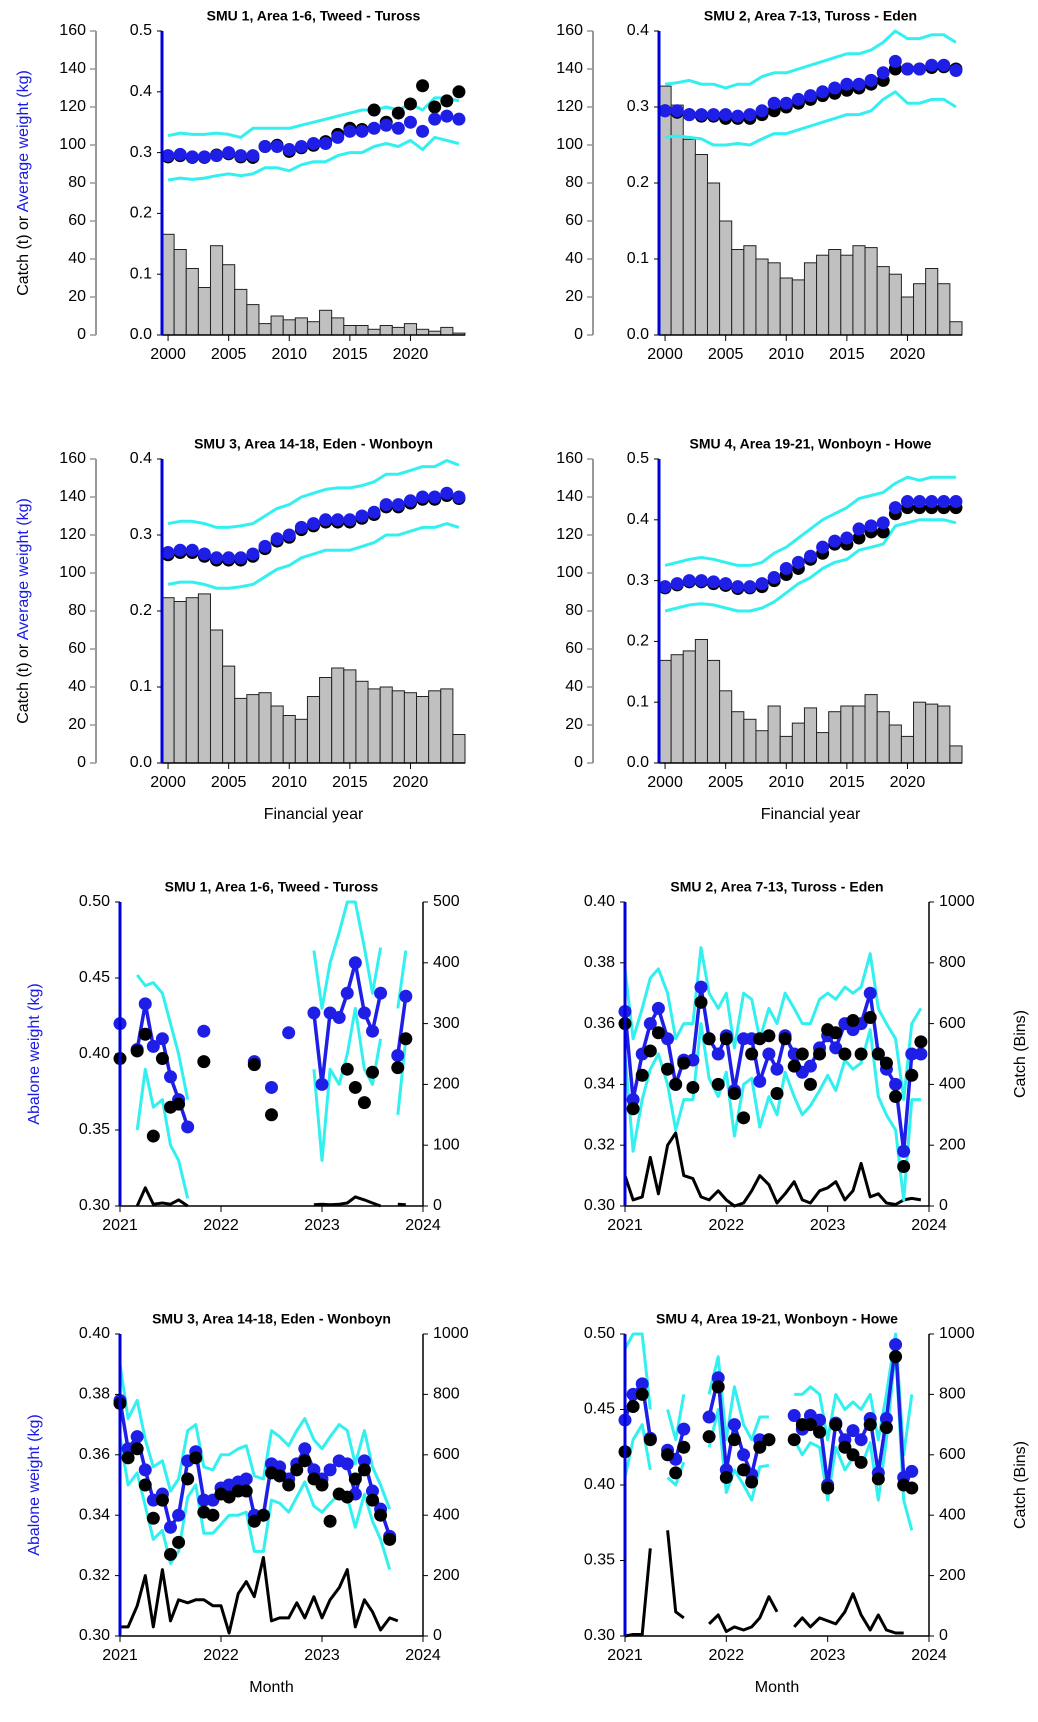 Image resolution: width=1038 pixels, height=1722 pixels. I want to click on y2-tick-label: 800, so click(446, 1394).